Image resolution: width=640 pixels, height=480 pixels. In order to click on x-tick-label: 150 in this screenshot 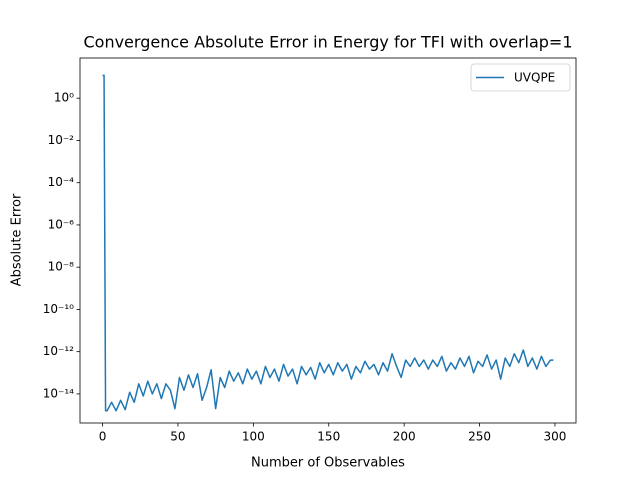, I will do `click(328, 437)`.